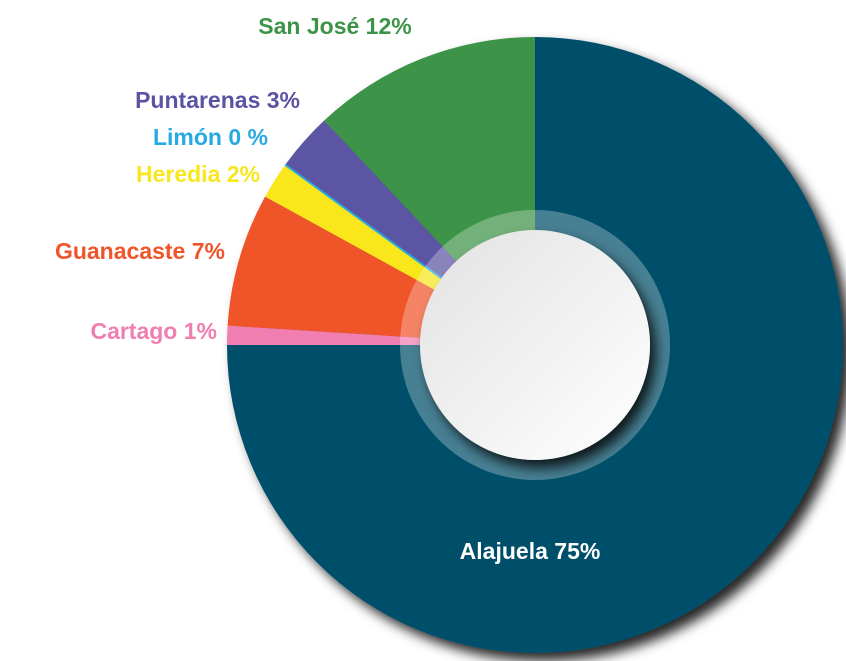 The height and width of the screenshot is (661, 846). I want to click on category-name: San José, so click(308, 26).